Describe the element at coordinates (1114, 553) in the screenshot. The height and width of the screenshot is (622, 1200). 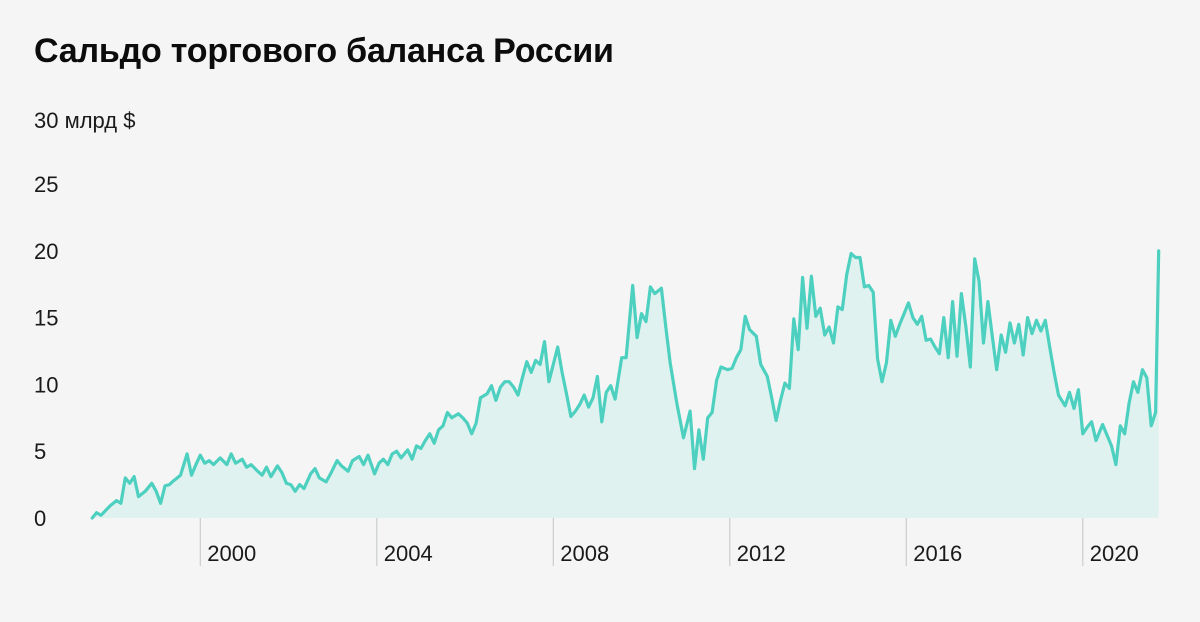
I see `x-tick-label: 2020` at that location.